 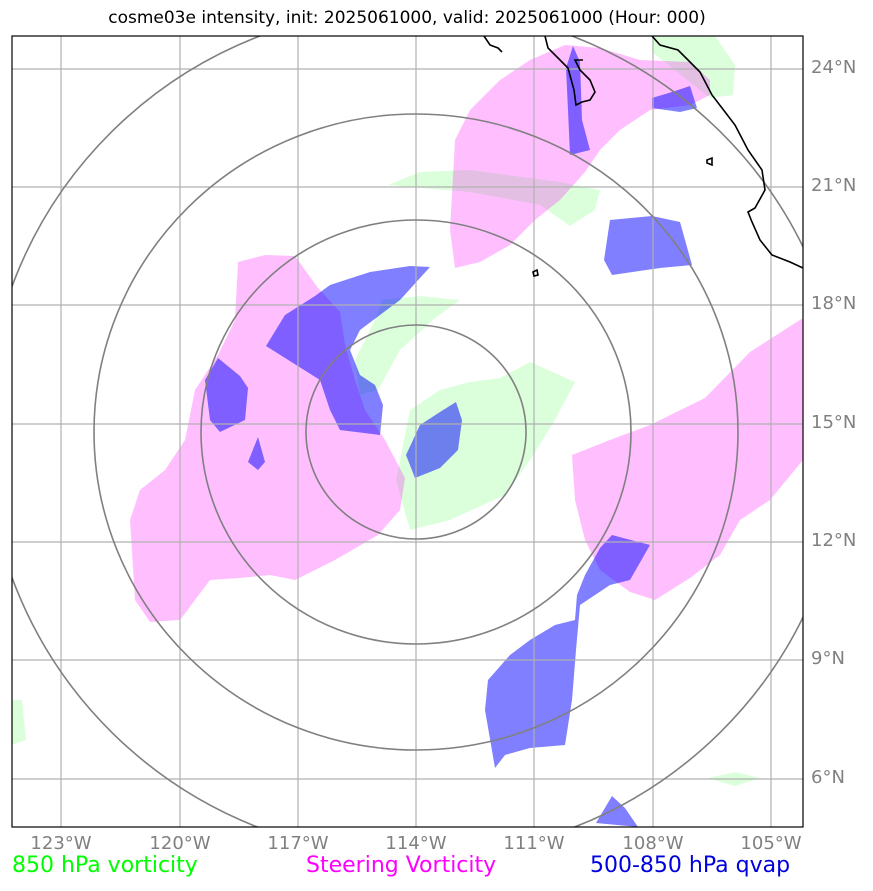 What do you see at coordinates (643, 156) in the screenshot?
I see `coastline` at bounding box center [643, 156].